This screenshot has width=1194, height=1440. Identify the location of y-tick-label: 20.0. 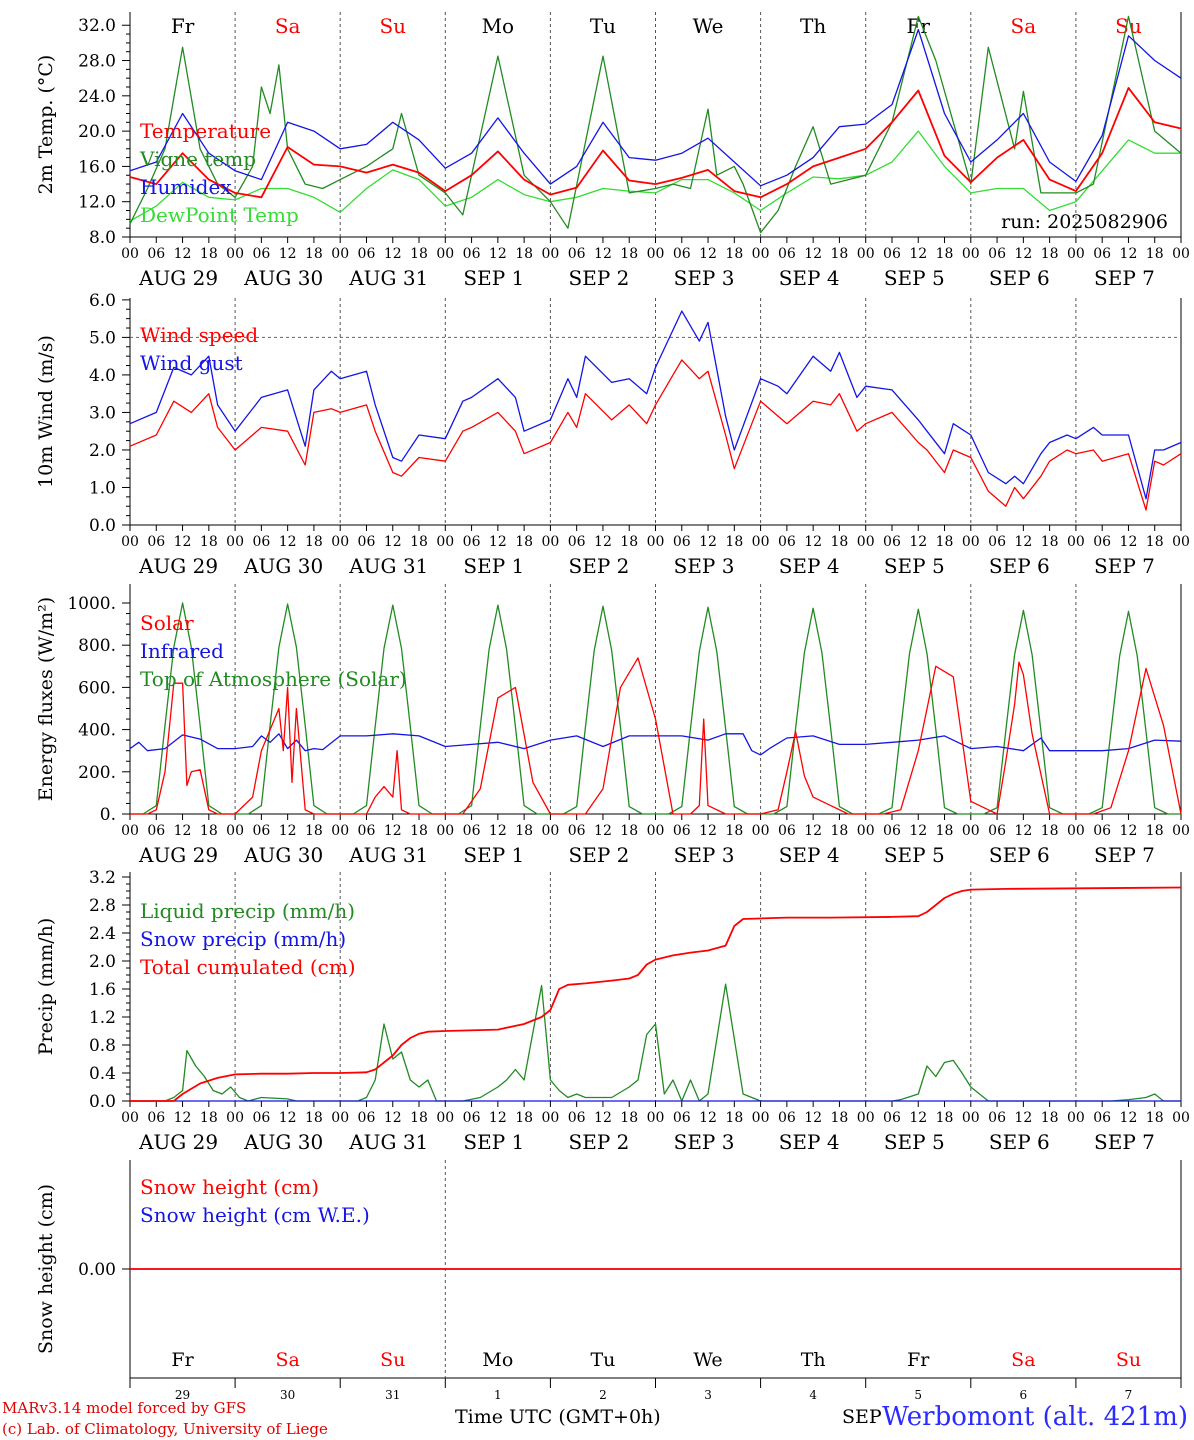
(97, 132).